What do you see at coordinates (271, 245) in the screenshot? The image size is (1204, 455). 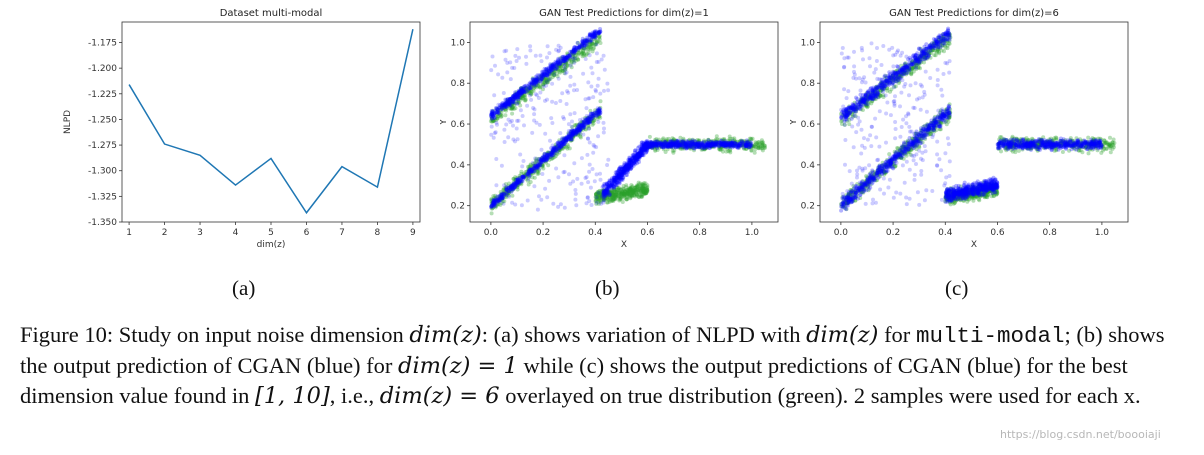 I see `x-axis-label: dim(z)` at bounding box center [271, 245].